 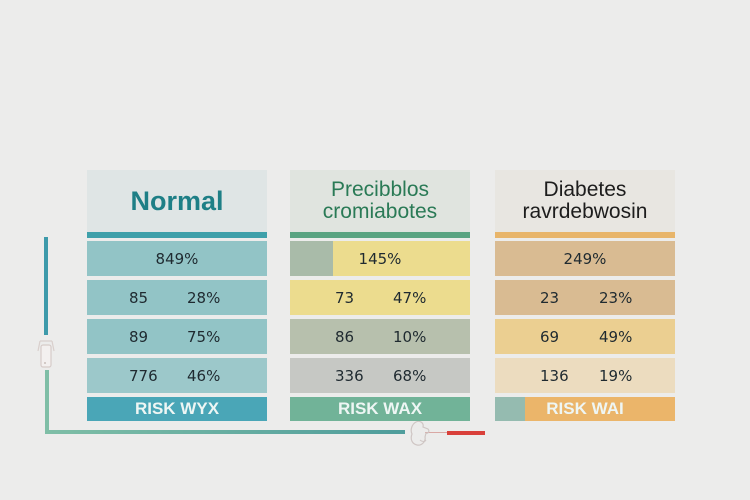 I want to click on column-title-line-2: cromiabotes, so click(x=380, y=211).